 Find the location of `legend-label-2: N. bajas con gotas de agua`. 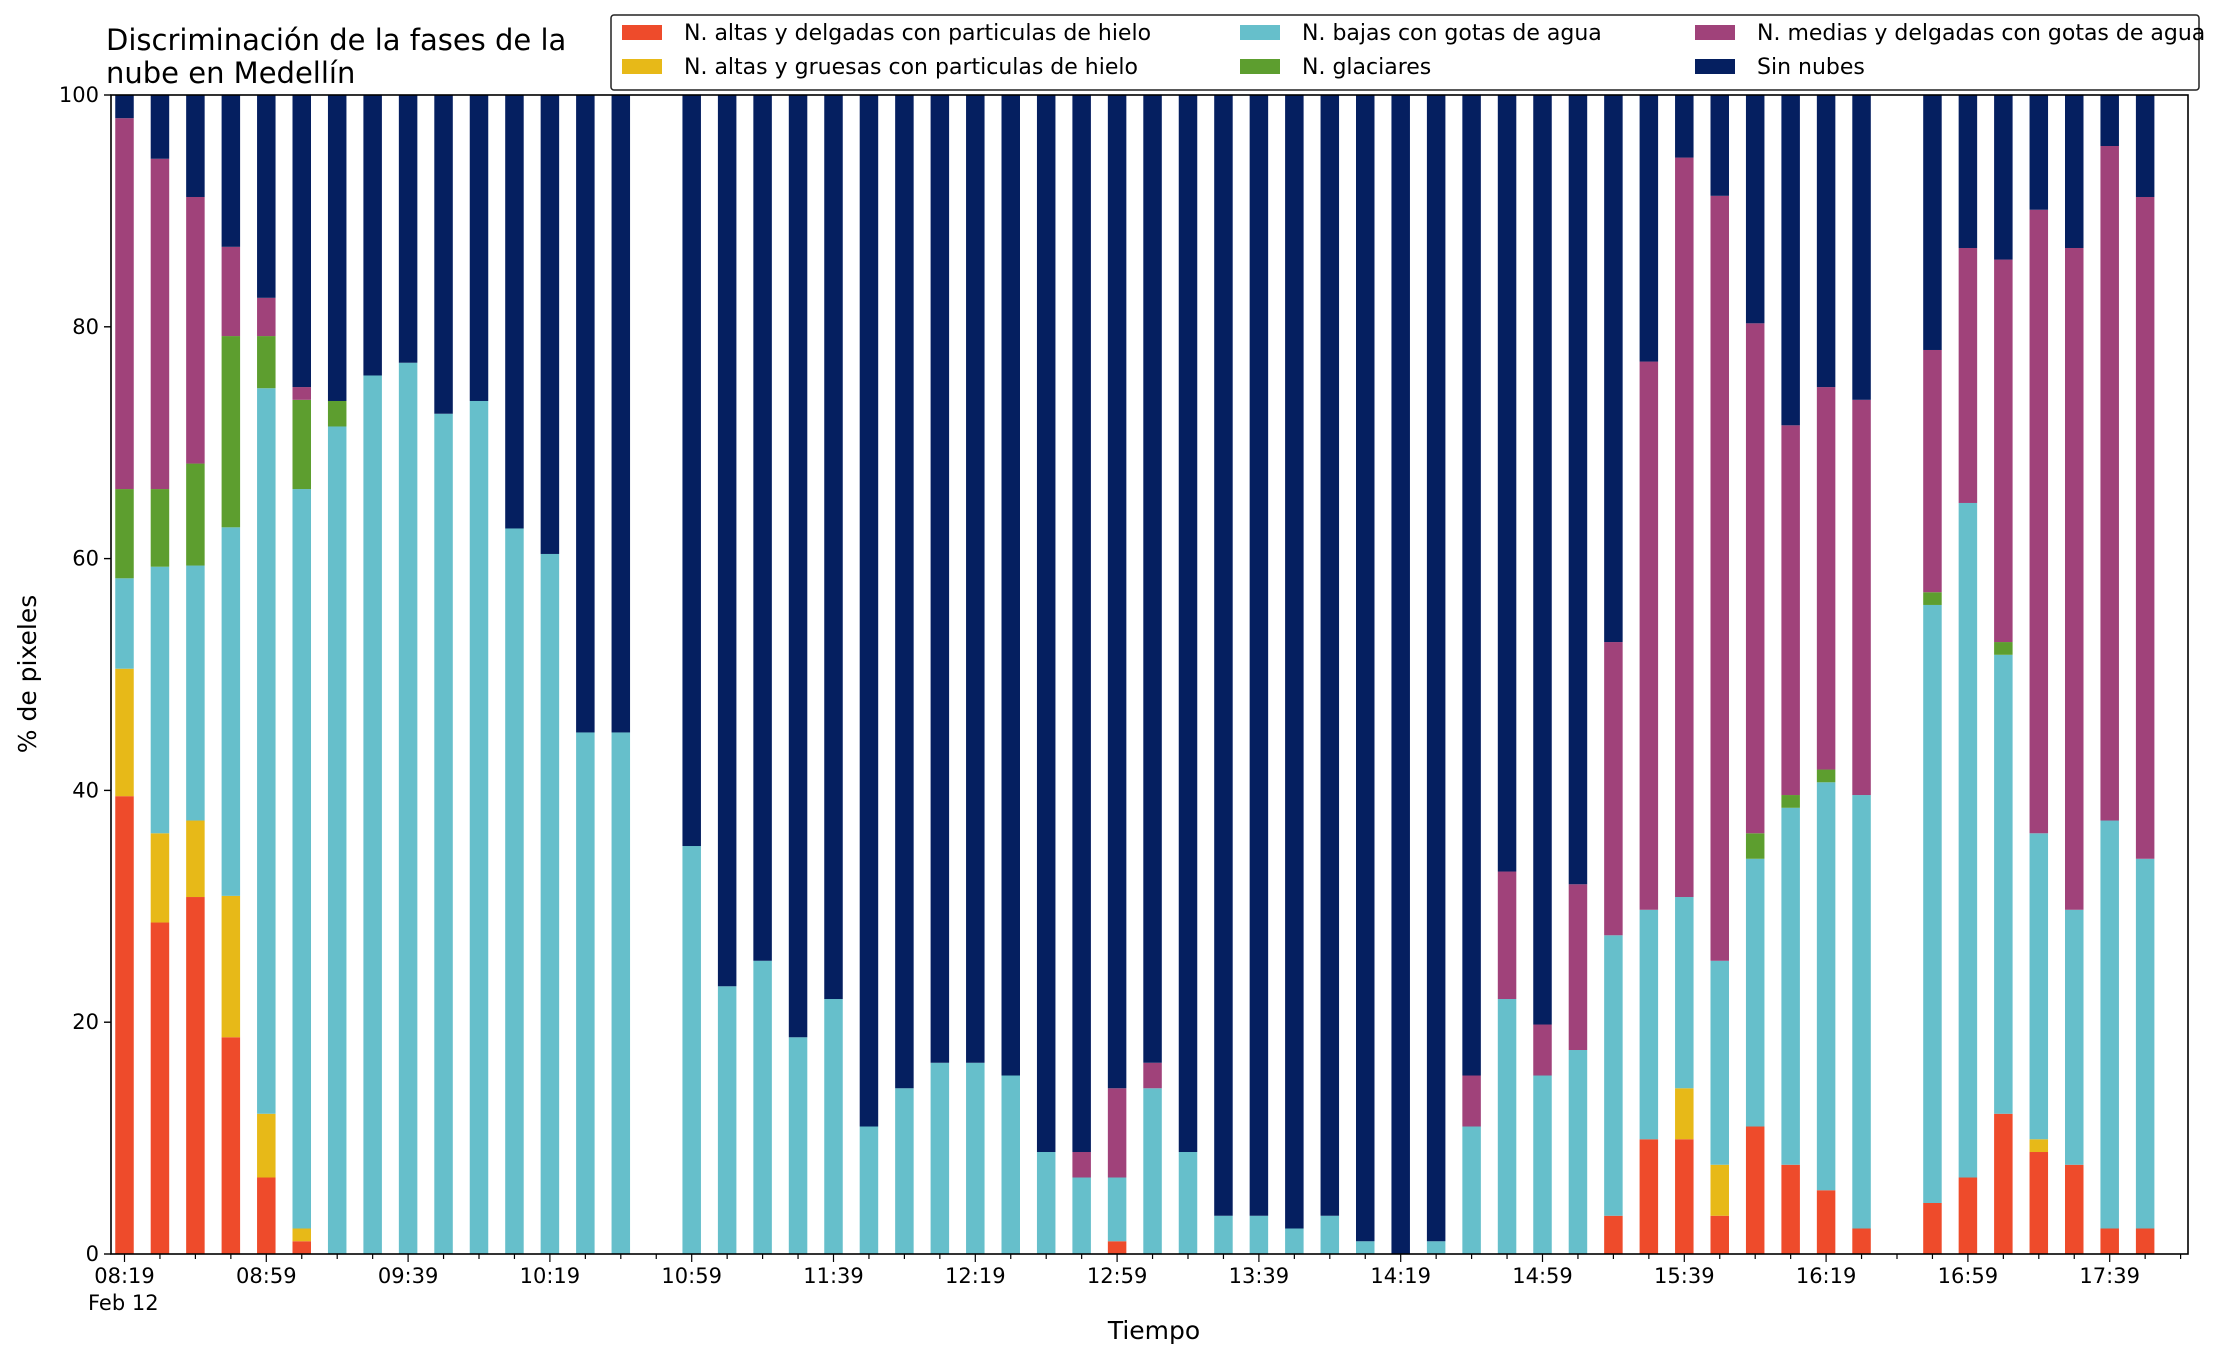

legend-label-2: N. bajas con gotas de agua is located at coordinates (1452, 33).